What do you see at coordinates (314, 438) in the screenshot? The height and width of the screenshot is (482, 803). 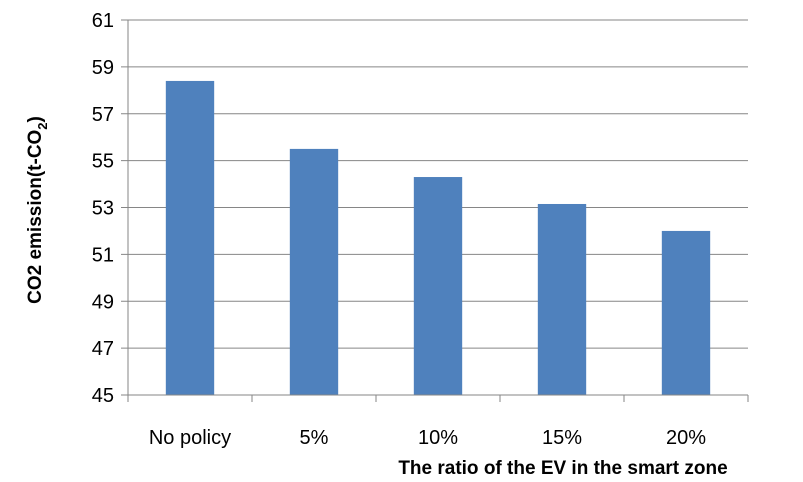 I see `x-tick-label: 5%` at bounding box center [314, 438].